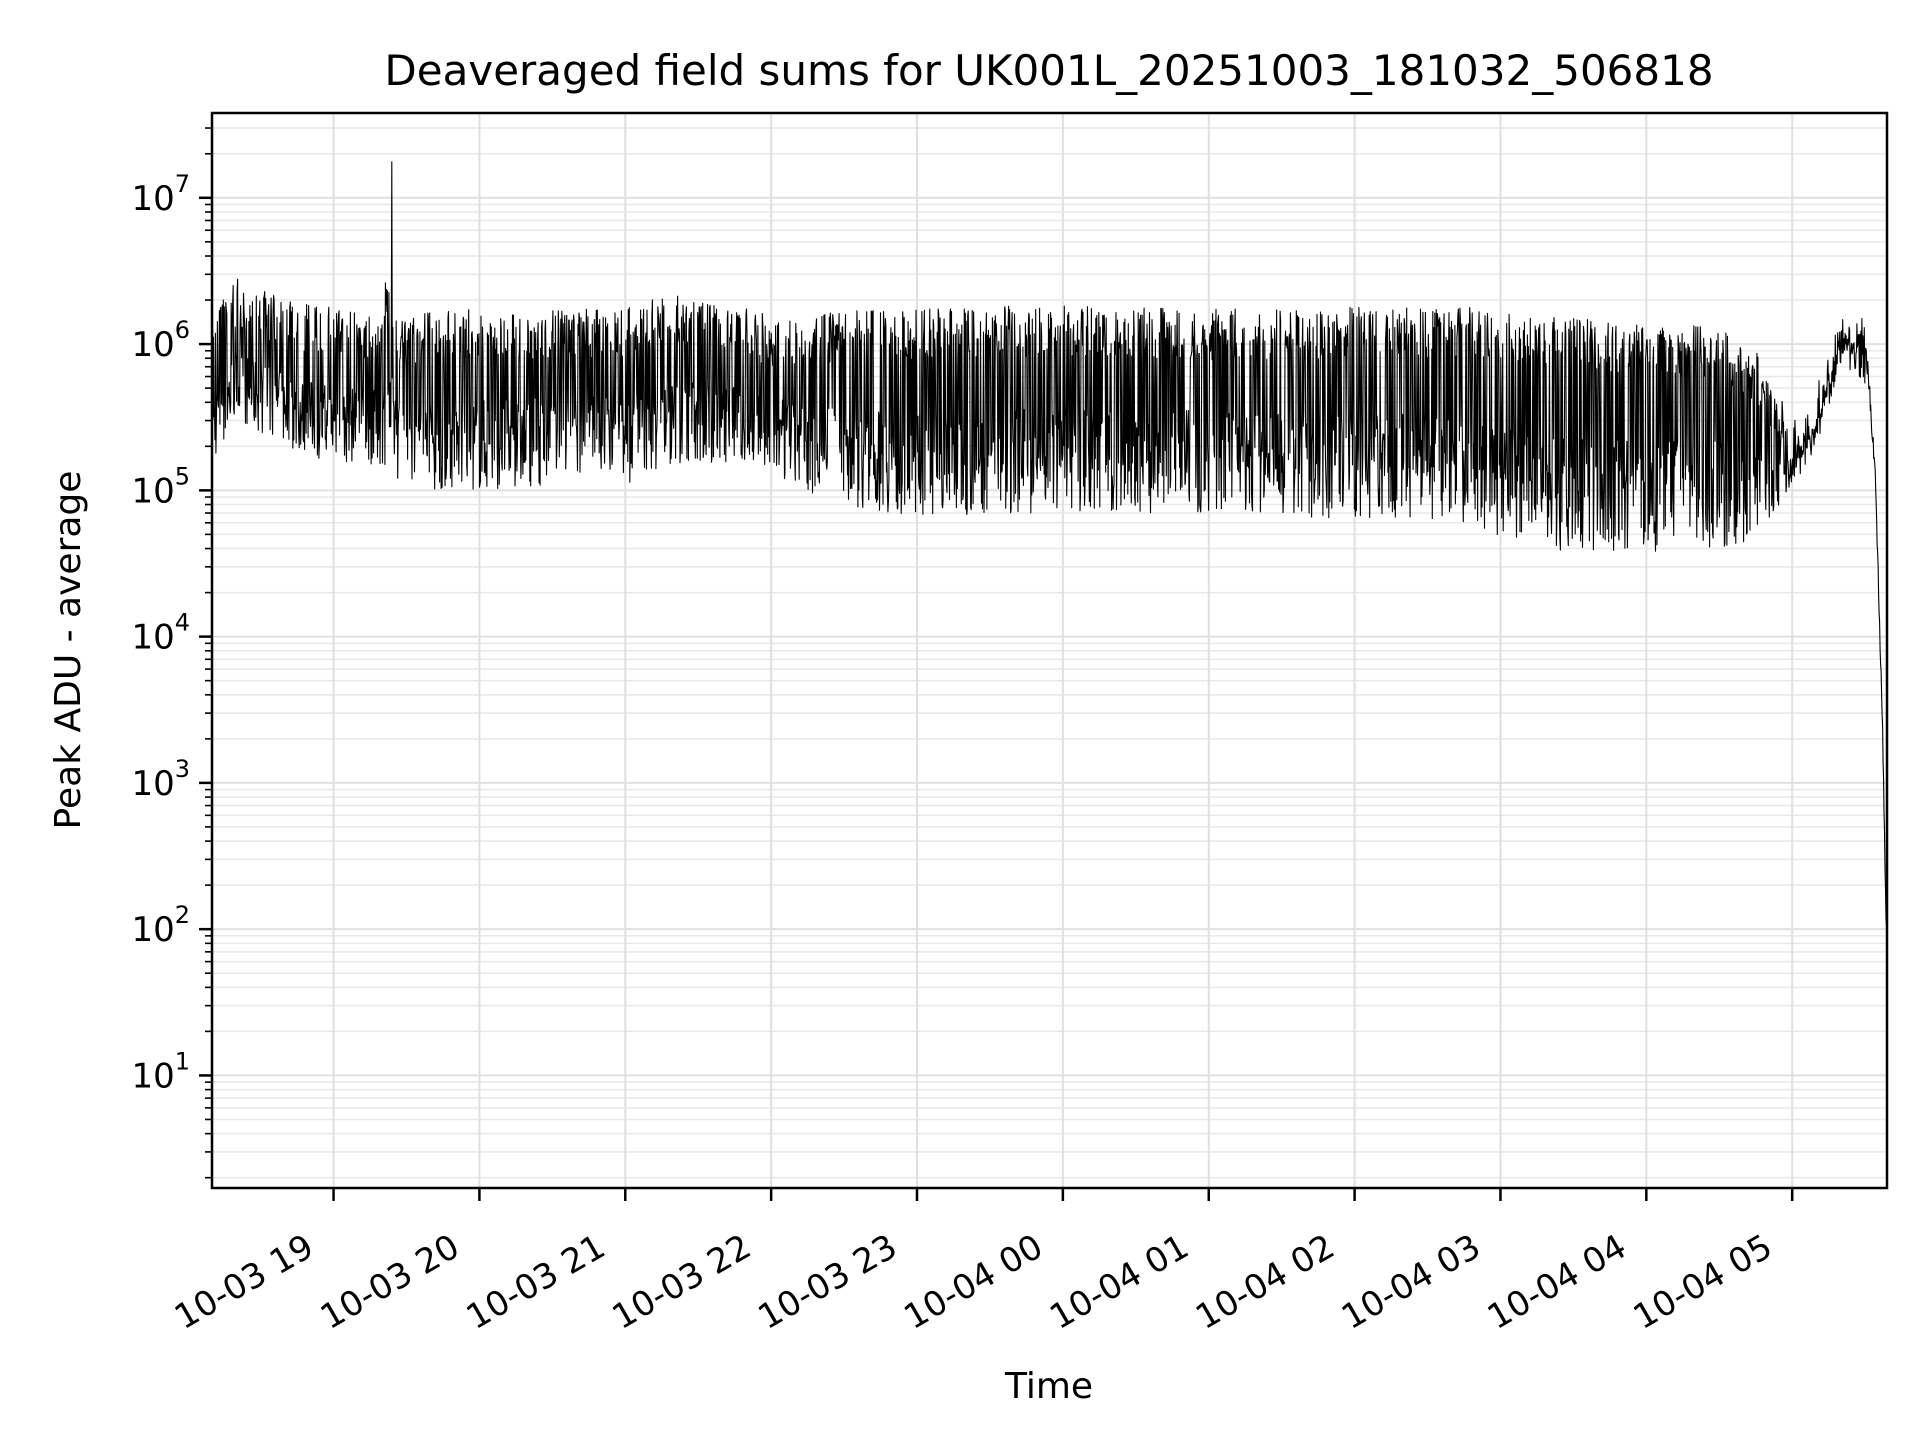 This screenshot has height=1440, width=1920. I want to click on y-tick-exponent: 5, so click(182, 476).